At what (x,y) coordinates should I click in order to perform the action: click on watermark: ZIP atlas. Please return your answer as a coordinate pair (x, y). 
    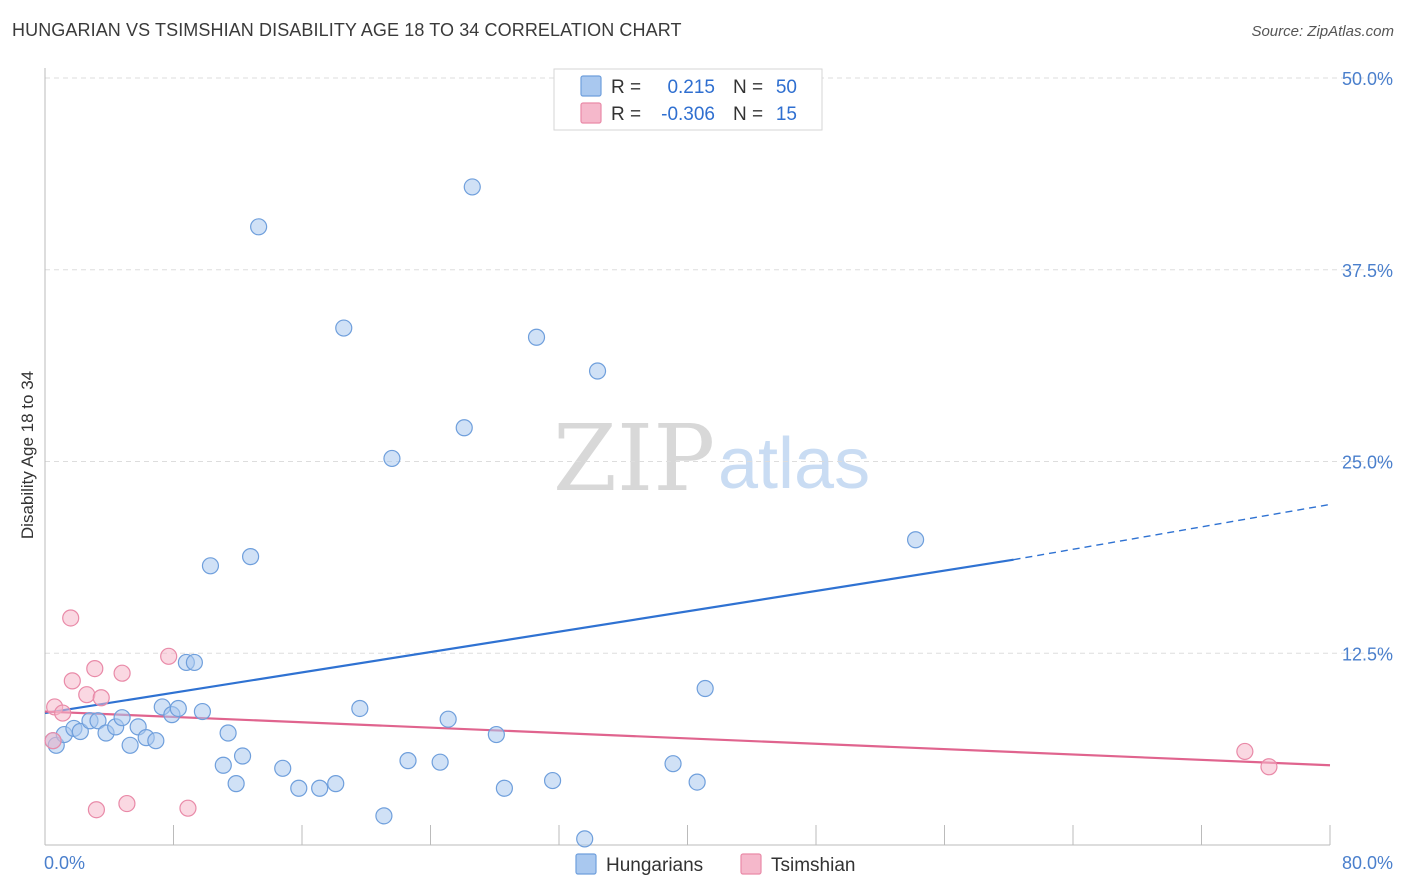
    Looking at the image, I should click on (711, 458).